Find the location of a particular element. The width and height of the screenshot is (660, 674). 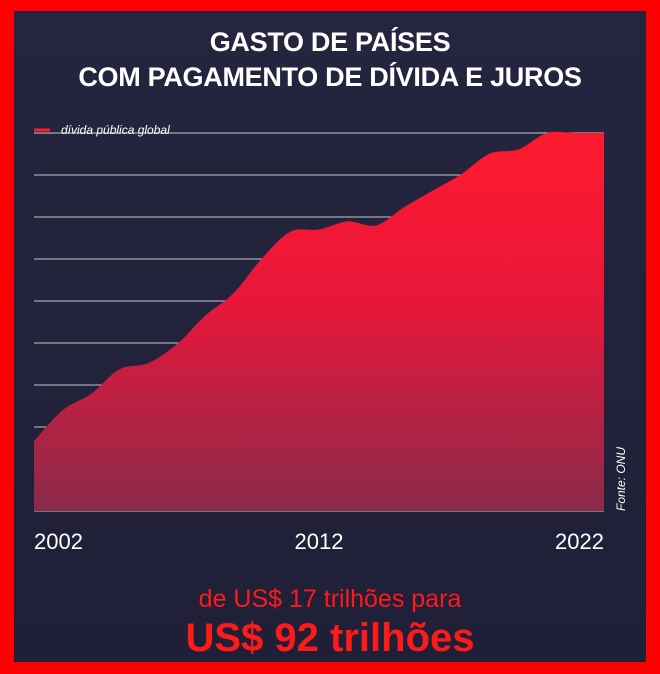

x-tick-label: 2022 is located at coordinates (579, 541).